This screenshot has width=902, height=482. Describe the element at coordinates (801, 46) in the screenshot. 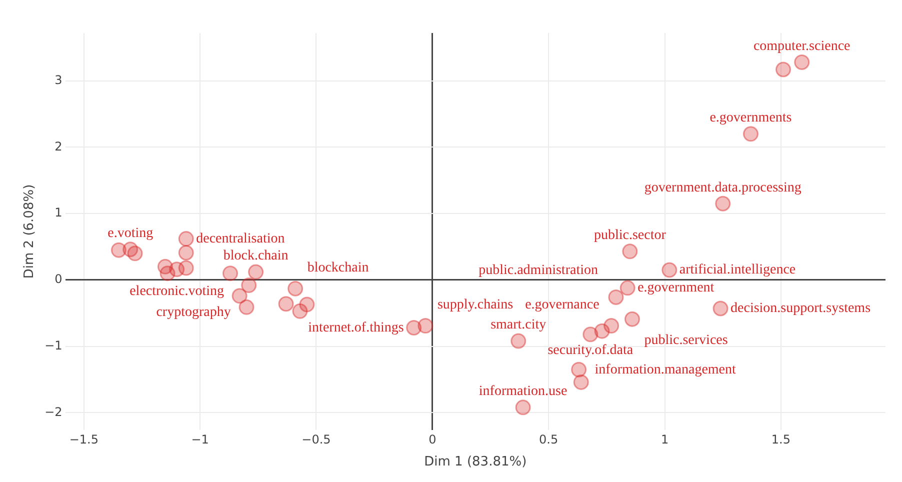

I see `data-label: computer.science` at that location.